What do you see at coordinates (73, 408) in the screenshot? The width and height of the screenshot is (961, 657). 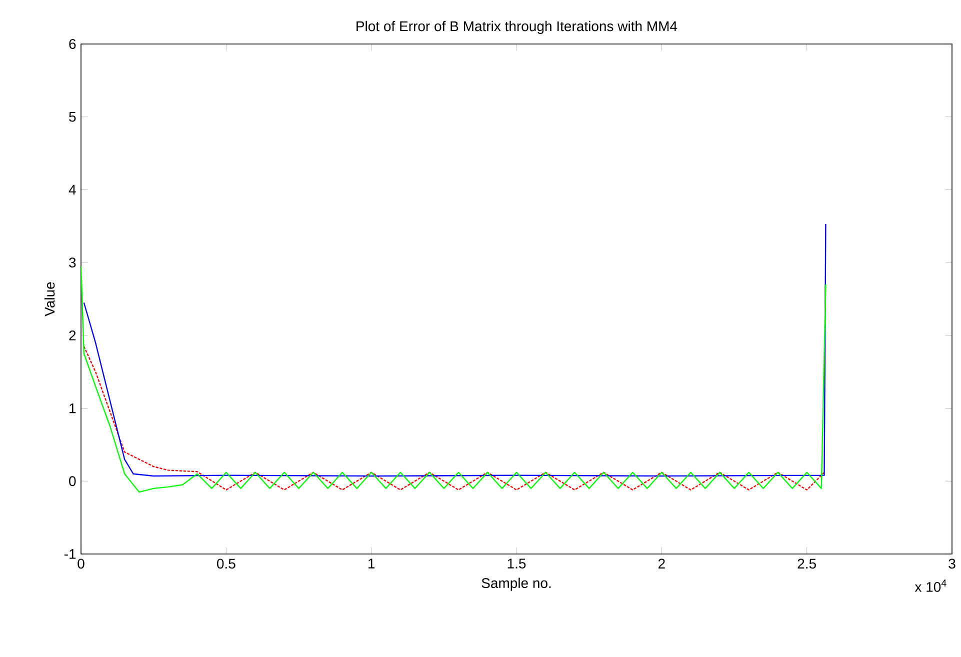 I see `y-tick-label: 1` at bounding box center [73, 408].